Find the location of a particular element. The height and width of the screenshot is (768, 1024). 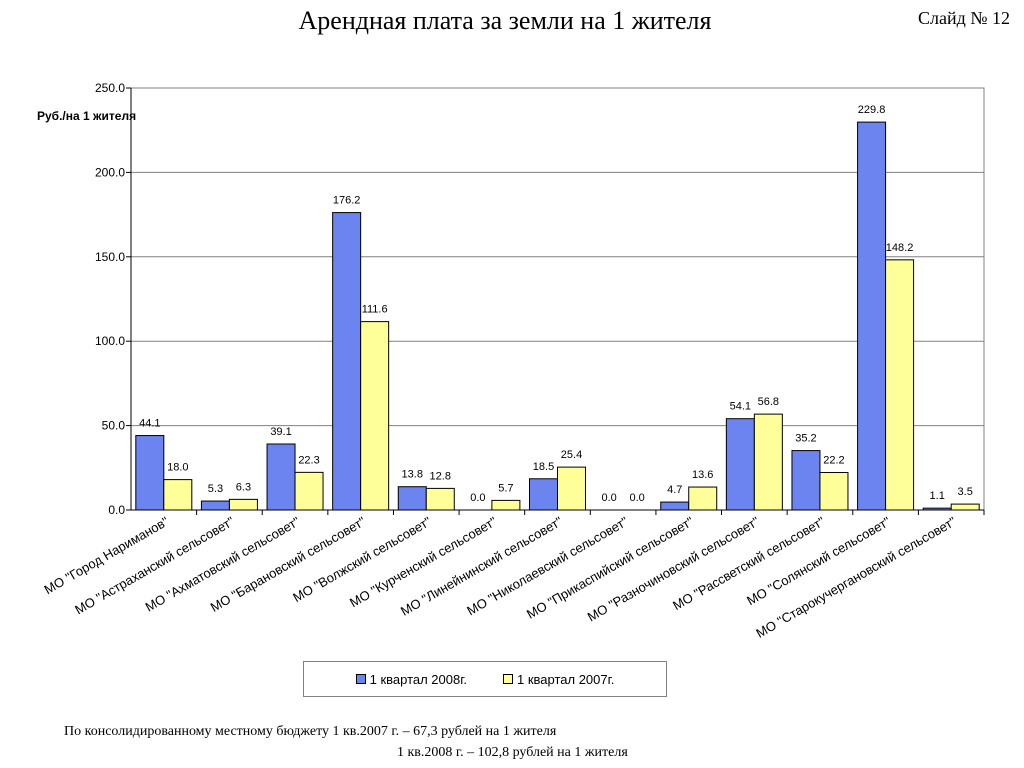

y-tick-label: 0.0 is located at coordinates (116, 510).